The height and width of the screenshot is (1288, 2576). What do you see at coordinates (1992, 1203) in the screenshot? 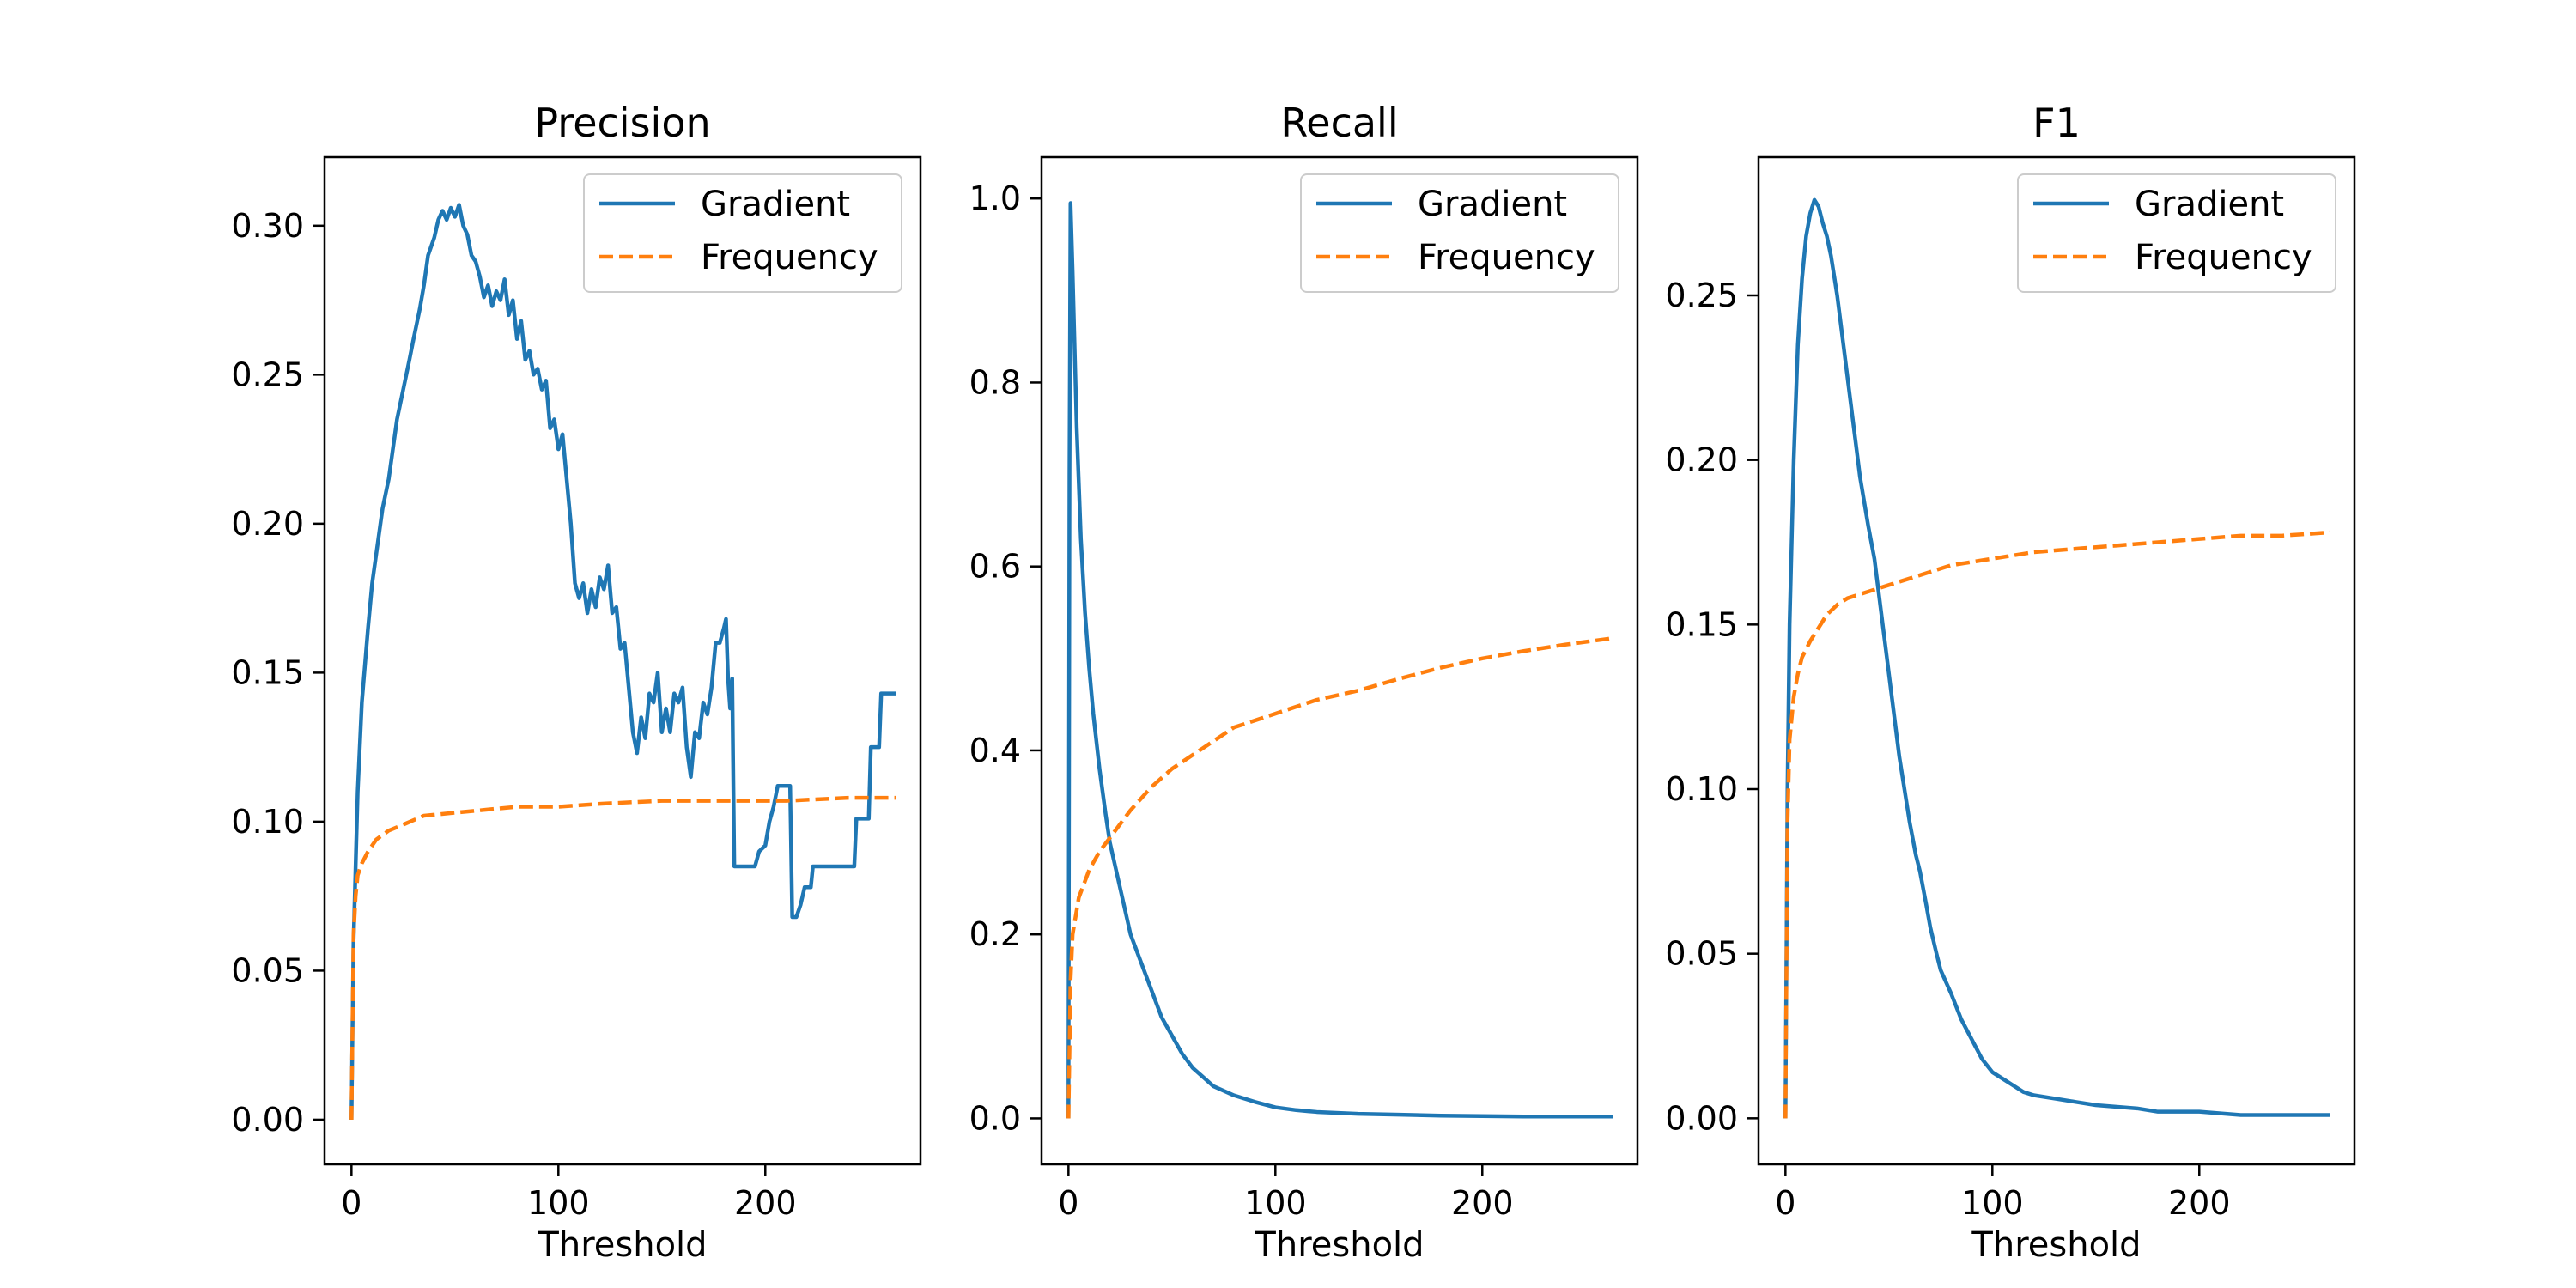
I see `f1-x-tick-label-100: 100` at bounding box center [1992, 1203].